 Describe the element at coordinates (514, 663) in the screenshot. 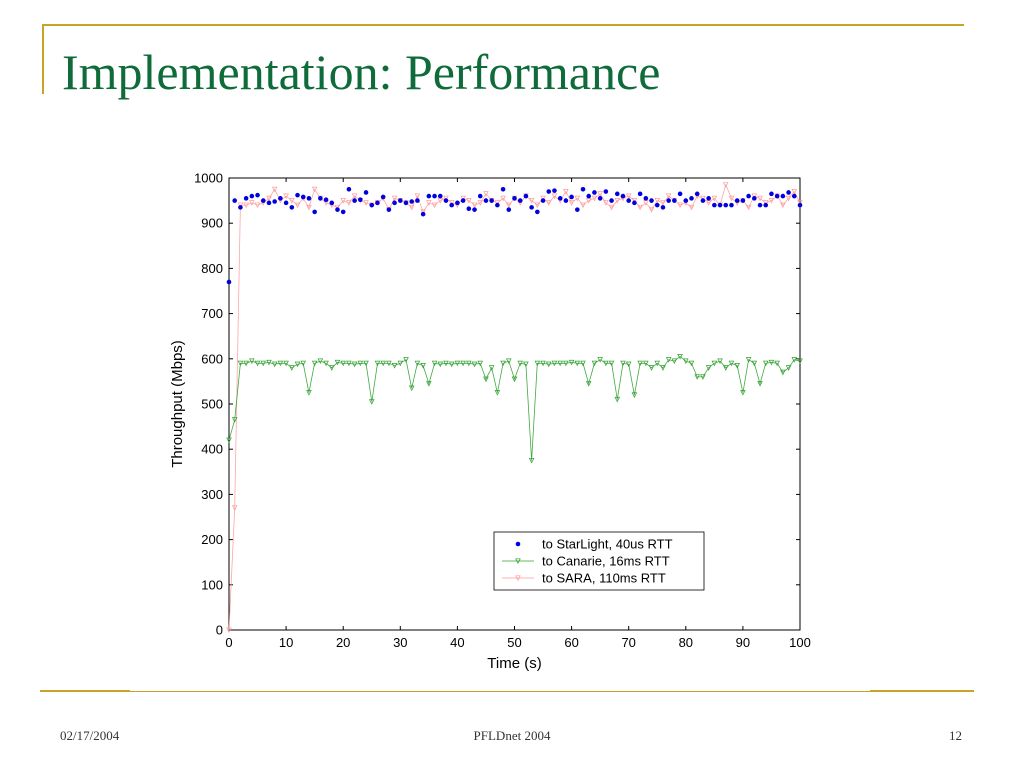

I see `x-axis-label: Time (s)` at that location.